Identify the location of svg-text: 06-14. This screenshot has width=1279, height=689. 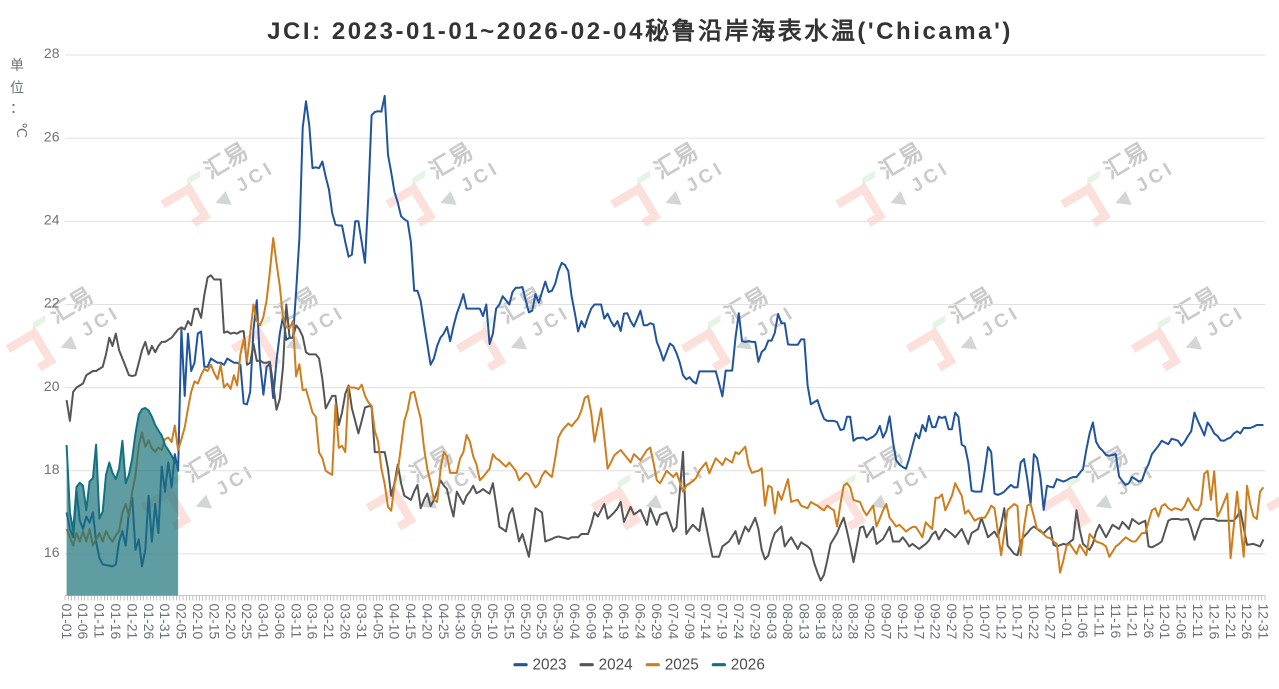
(608, 622).